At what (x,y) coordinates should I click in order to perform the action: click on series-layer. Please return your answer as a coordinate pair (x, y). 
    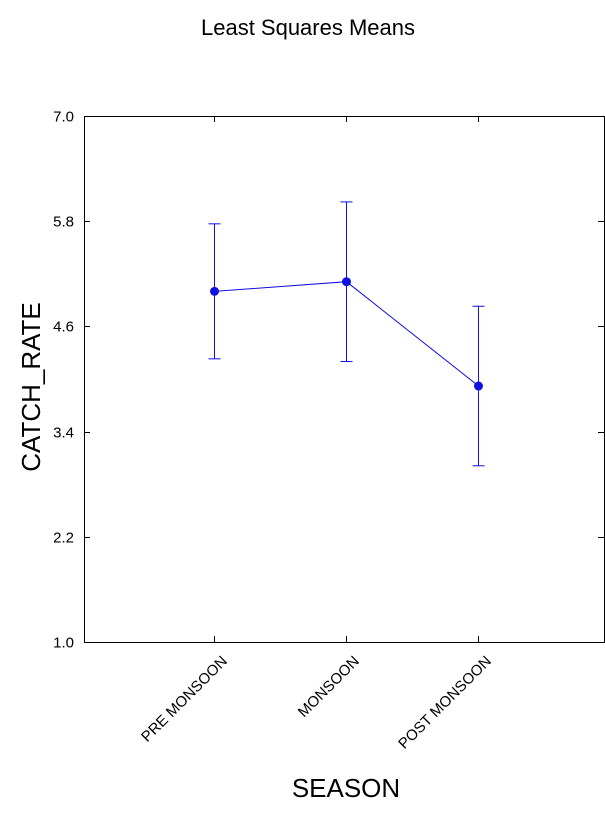
    Looking at the image, I should click on (346, 334).